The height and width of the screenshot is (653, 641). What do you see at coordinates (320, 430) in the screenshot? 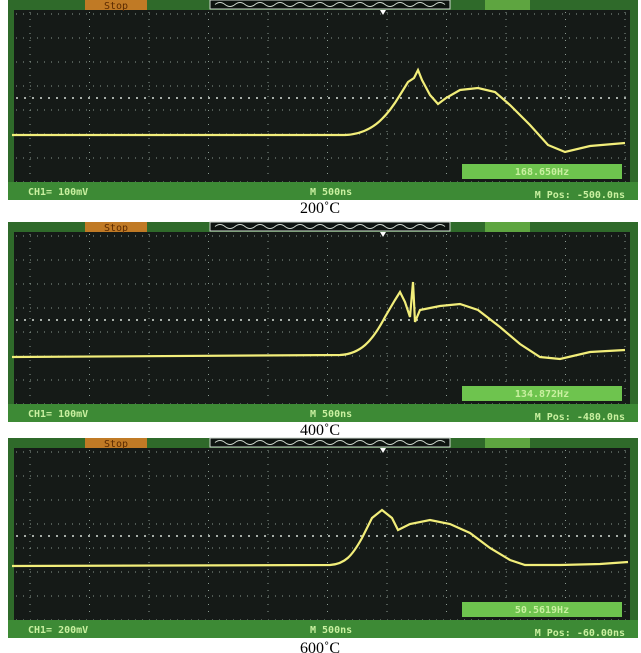
I see `caption: 400˚C` at bounding box center [320, 430].